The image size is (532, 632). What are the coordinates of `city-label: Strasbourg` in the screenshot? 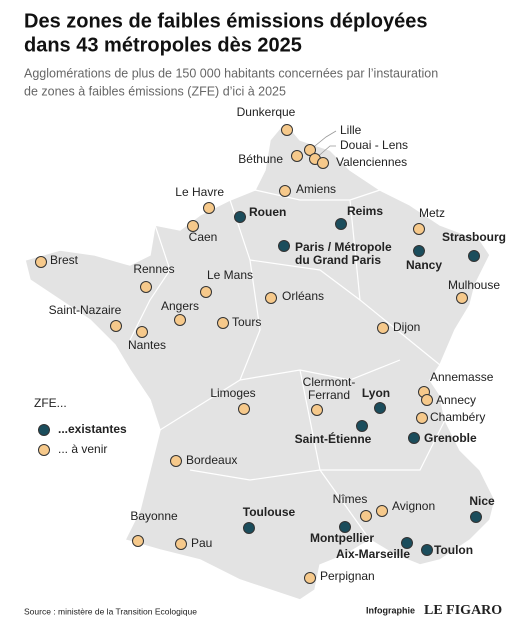 It's located at (474, 237).